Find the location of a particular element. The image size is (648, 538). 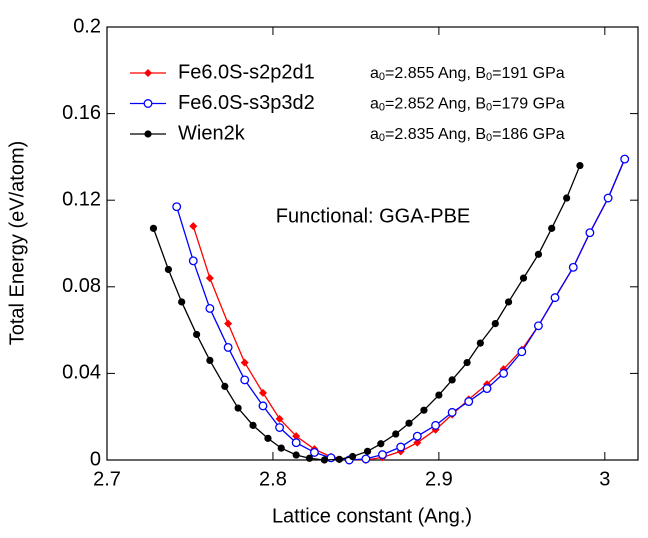

legend-label: Fe6.0S-s3p3d2 is located at coordinates (246, 103).